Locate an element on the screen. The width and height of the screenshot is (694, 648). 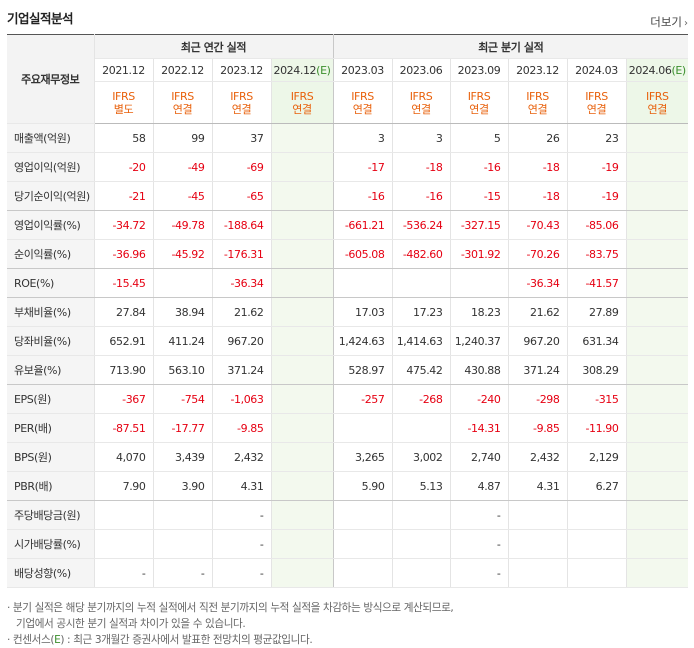
quarter-value: -482.60 is located at coordinates (421, 254).